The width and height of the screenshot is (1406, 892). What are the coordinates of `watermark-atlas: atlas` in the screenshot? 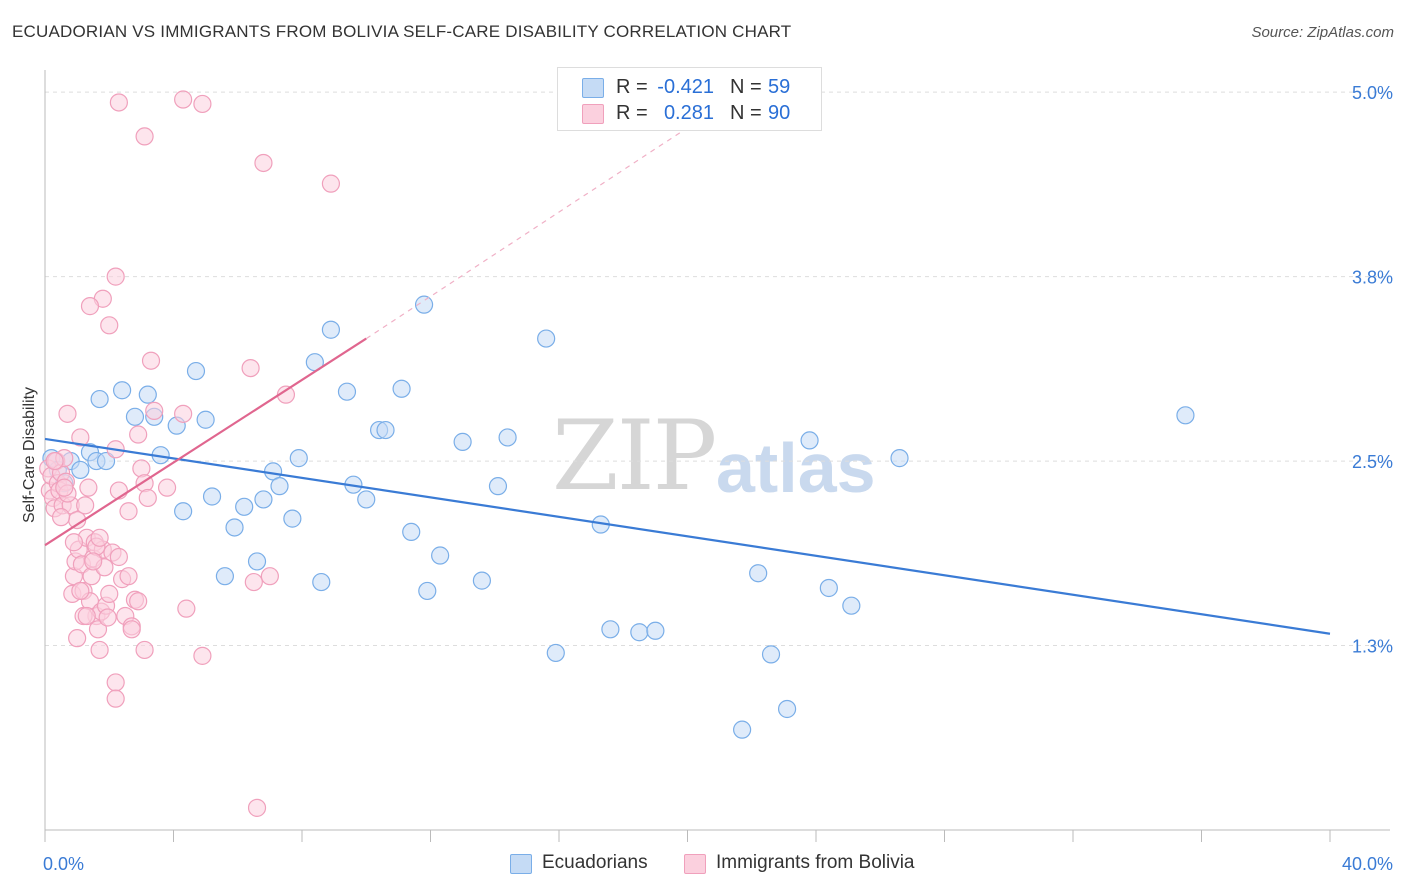 It's located at (796, 468).